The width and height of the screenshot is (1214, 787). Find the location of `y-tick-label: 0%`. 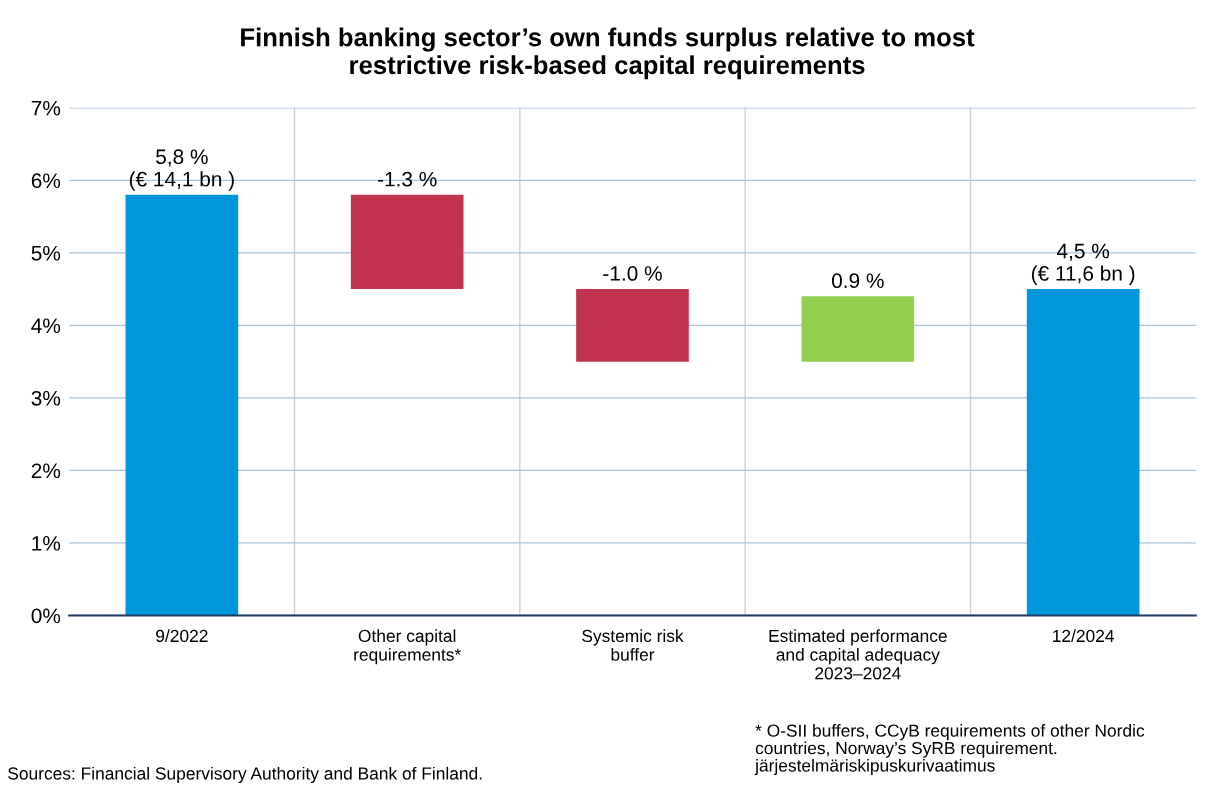

y-tick-label: 0% is located at coordinates (46, 616).